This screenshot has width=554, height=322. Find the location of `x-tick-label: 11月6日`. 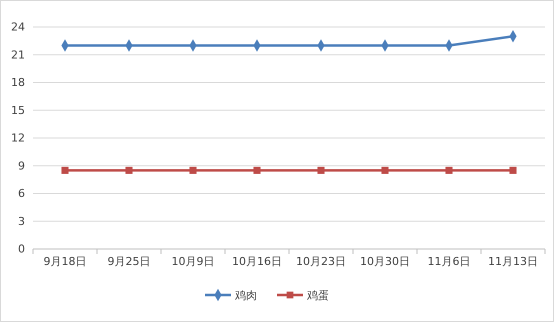

x-tick-label: 11月6日 is located at coordinates (449, 261).